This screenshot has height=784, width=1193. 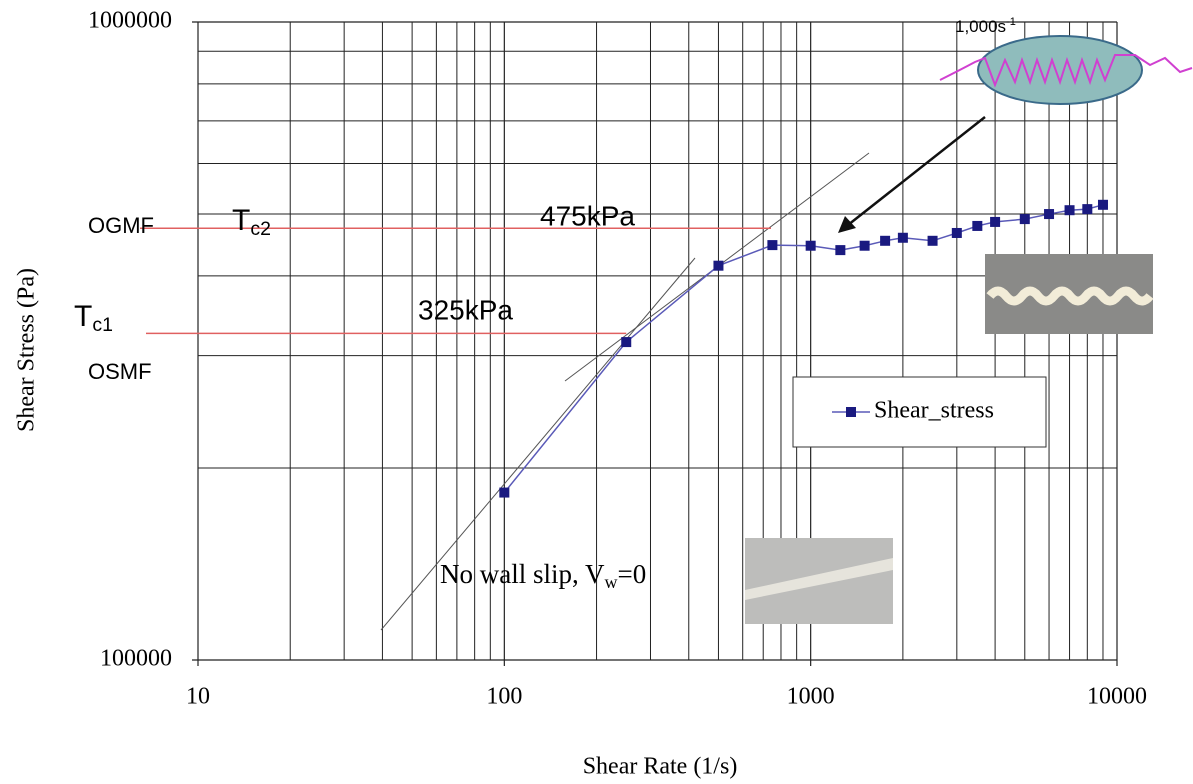 I want to click on annotation-main: 1,000s, so click(x=980, y=26).